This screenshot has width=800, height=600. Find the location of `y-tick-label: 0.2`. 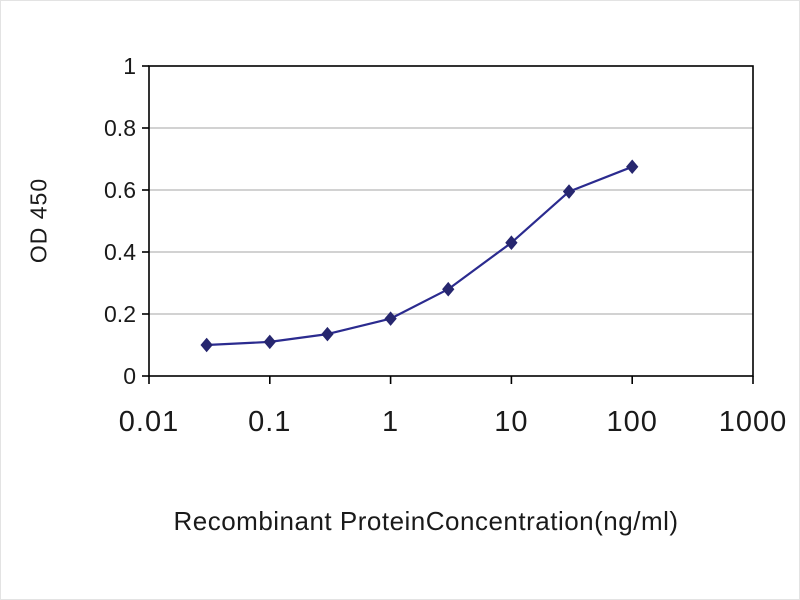

y-tick-label: 0.2 is located at coordinates (120, 314).